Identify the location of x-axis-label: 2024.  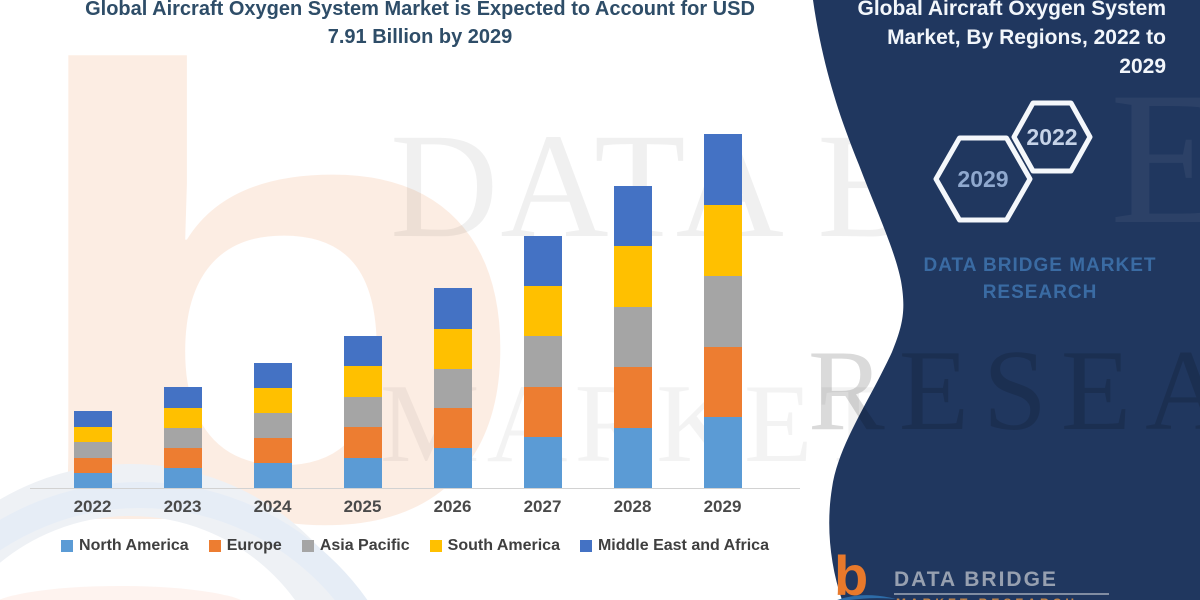
(272, 506).